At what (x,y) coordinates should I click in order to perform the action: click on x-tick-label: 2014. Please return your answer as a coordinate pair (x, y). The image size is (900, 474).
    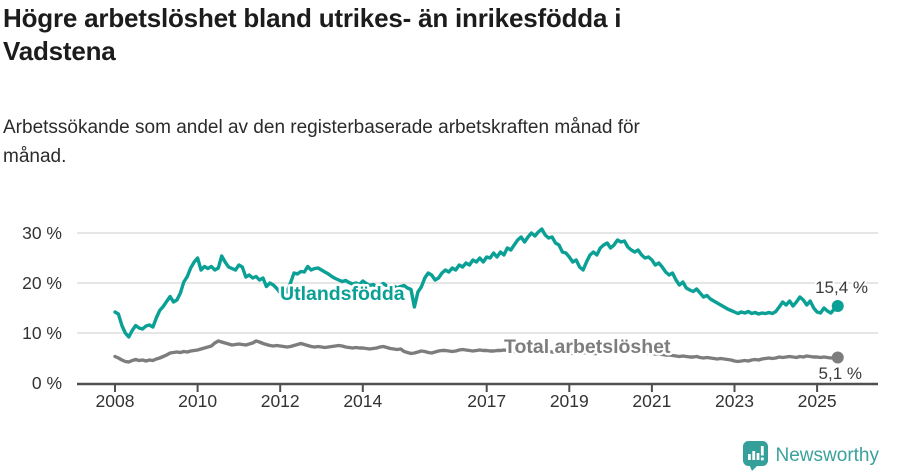
    Looking at the image, I should click on (362, 401).